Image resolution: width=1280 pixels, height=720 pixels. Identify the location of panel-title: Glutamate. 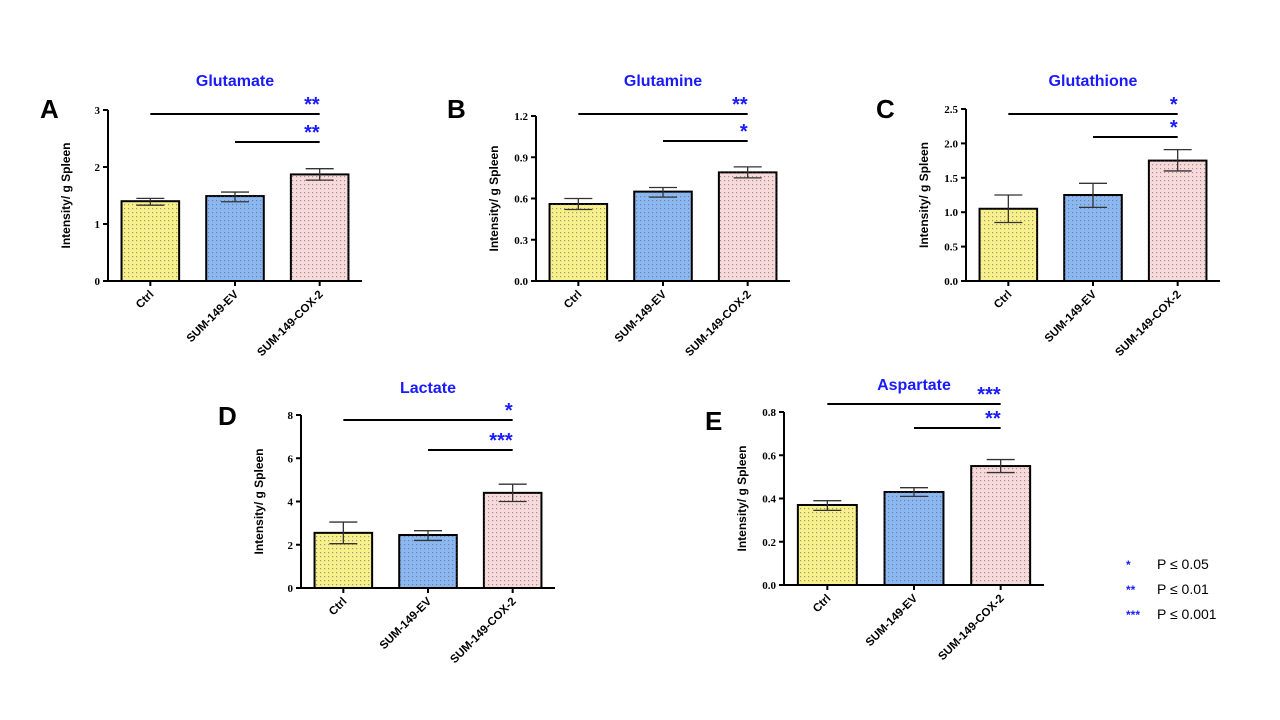
(235, 81).